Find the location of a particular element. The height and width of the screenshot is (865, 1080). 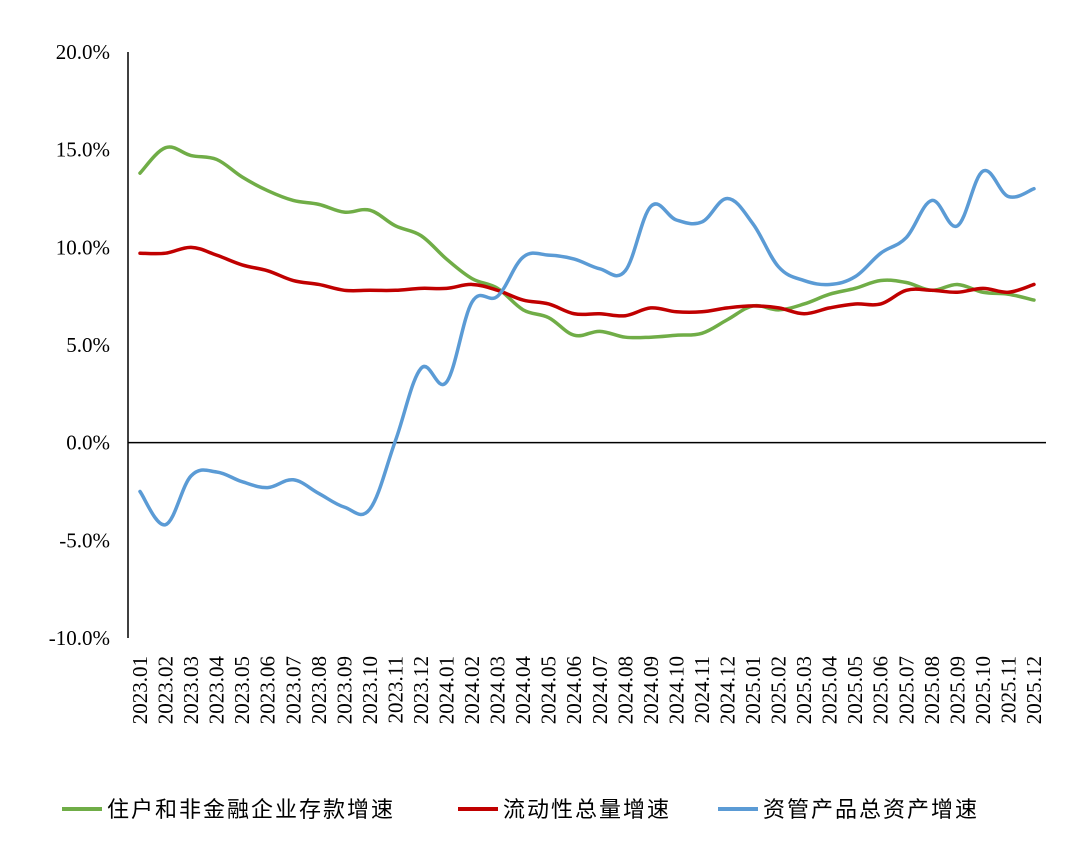

x-tick-label: 2023.08 is located at coordinates (319, 690).